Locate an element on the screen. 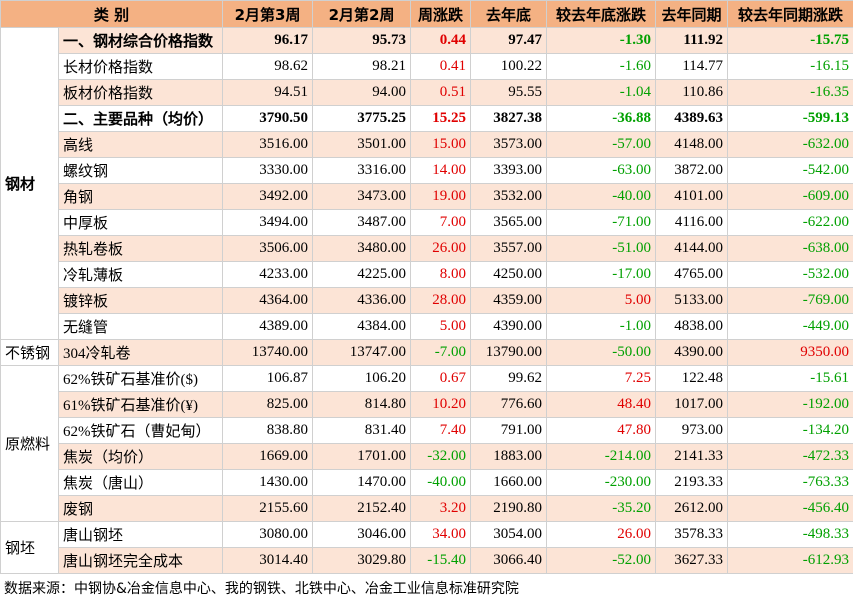 The height and width of the screenshot is (601, 853). value-cell: 814.80 is located at coordinates (362, 405).